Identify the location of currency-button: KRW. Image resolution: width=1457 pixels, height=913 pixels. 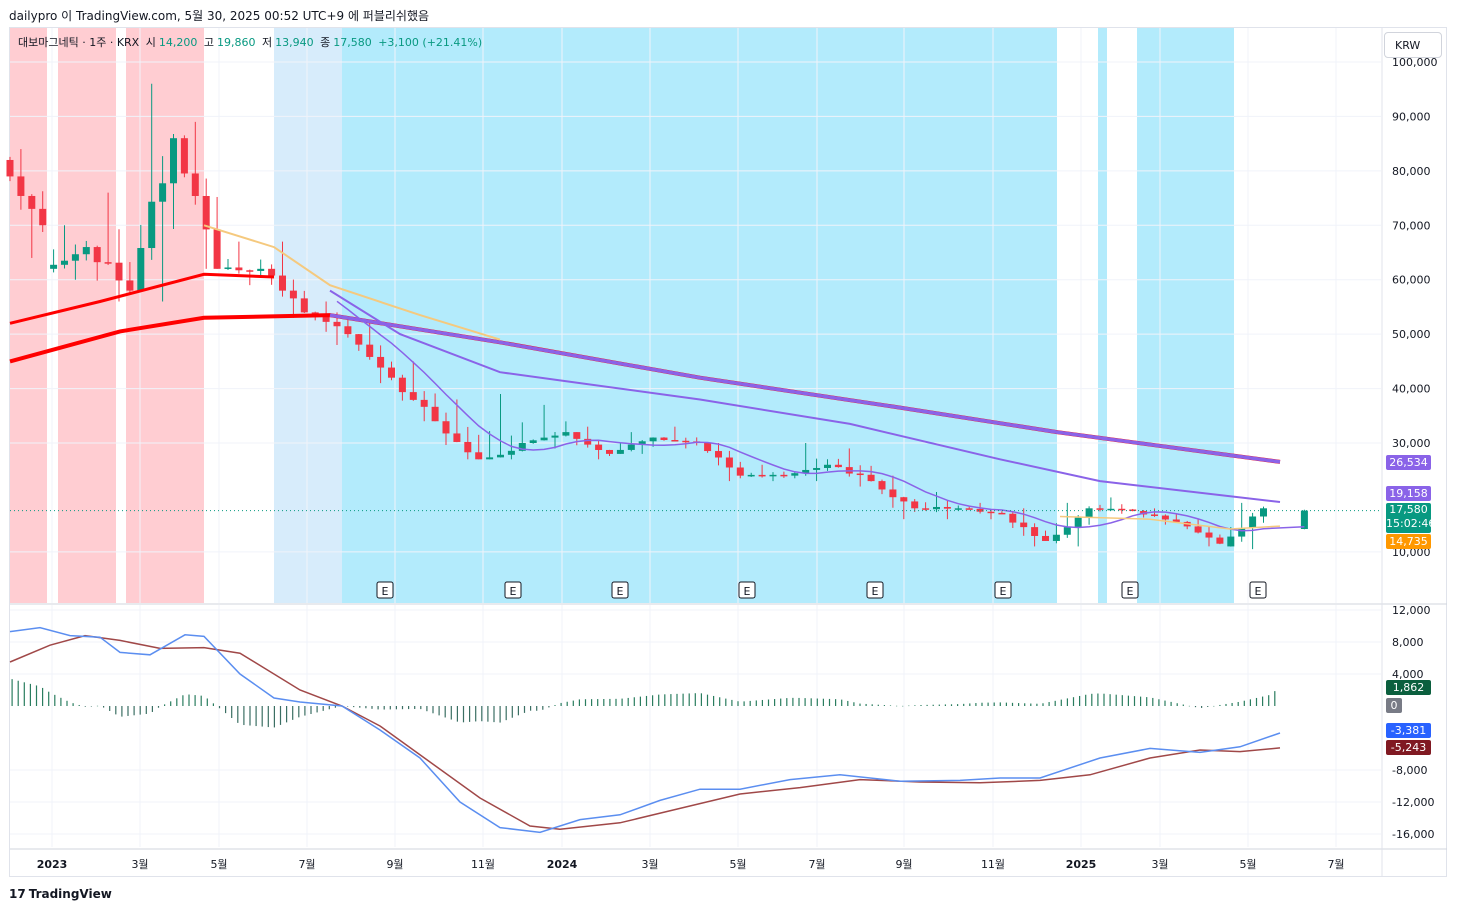
(1413, 45).